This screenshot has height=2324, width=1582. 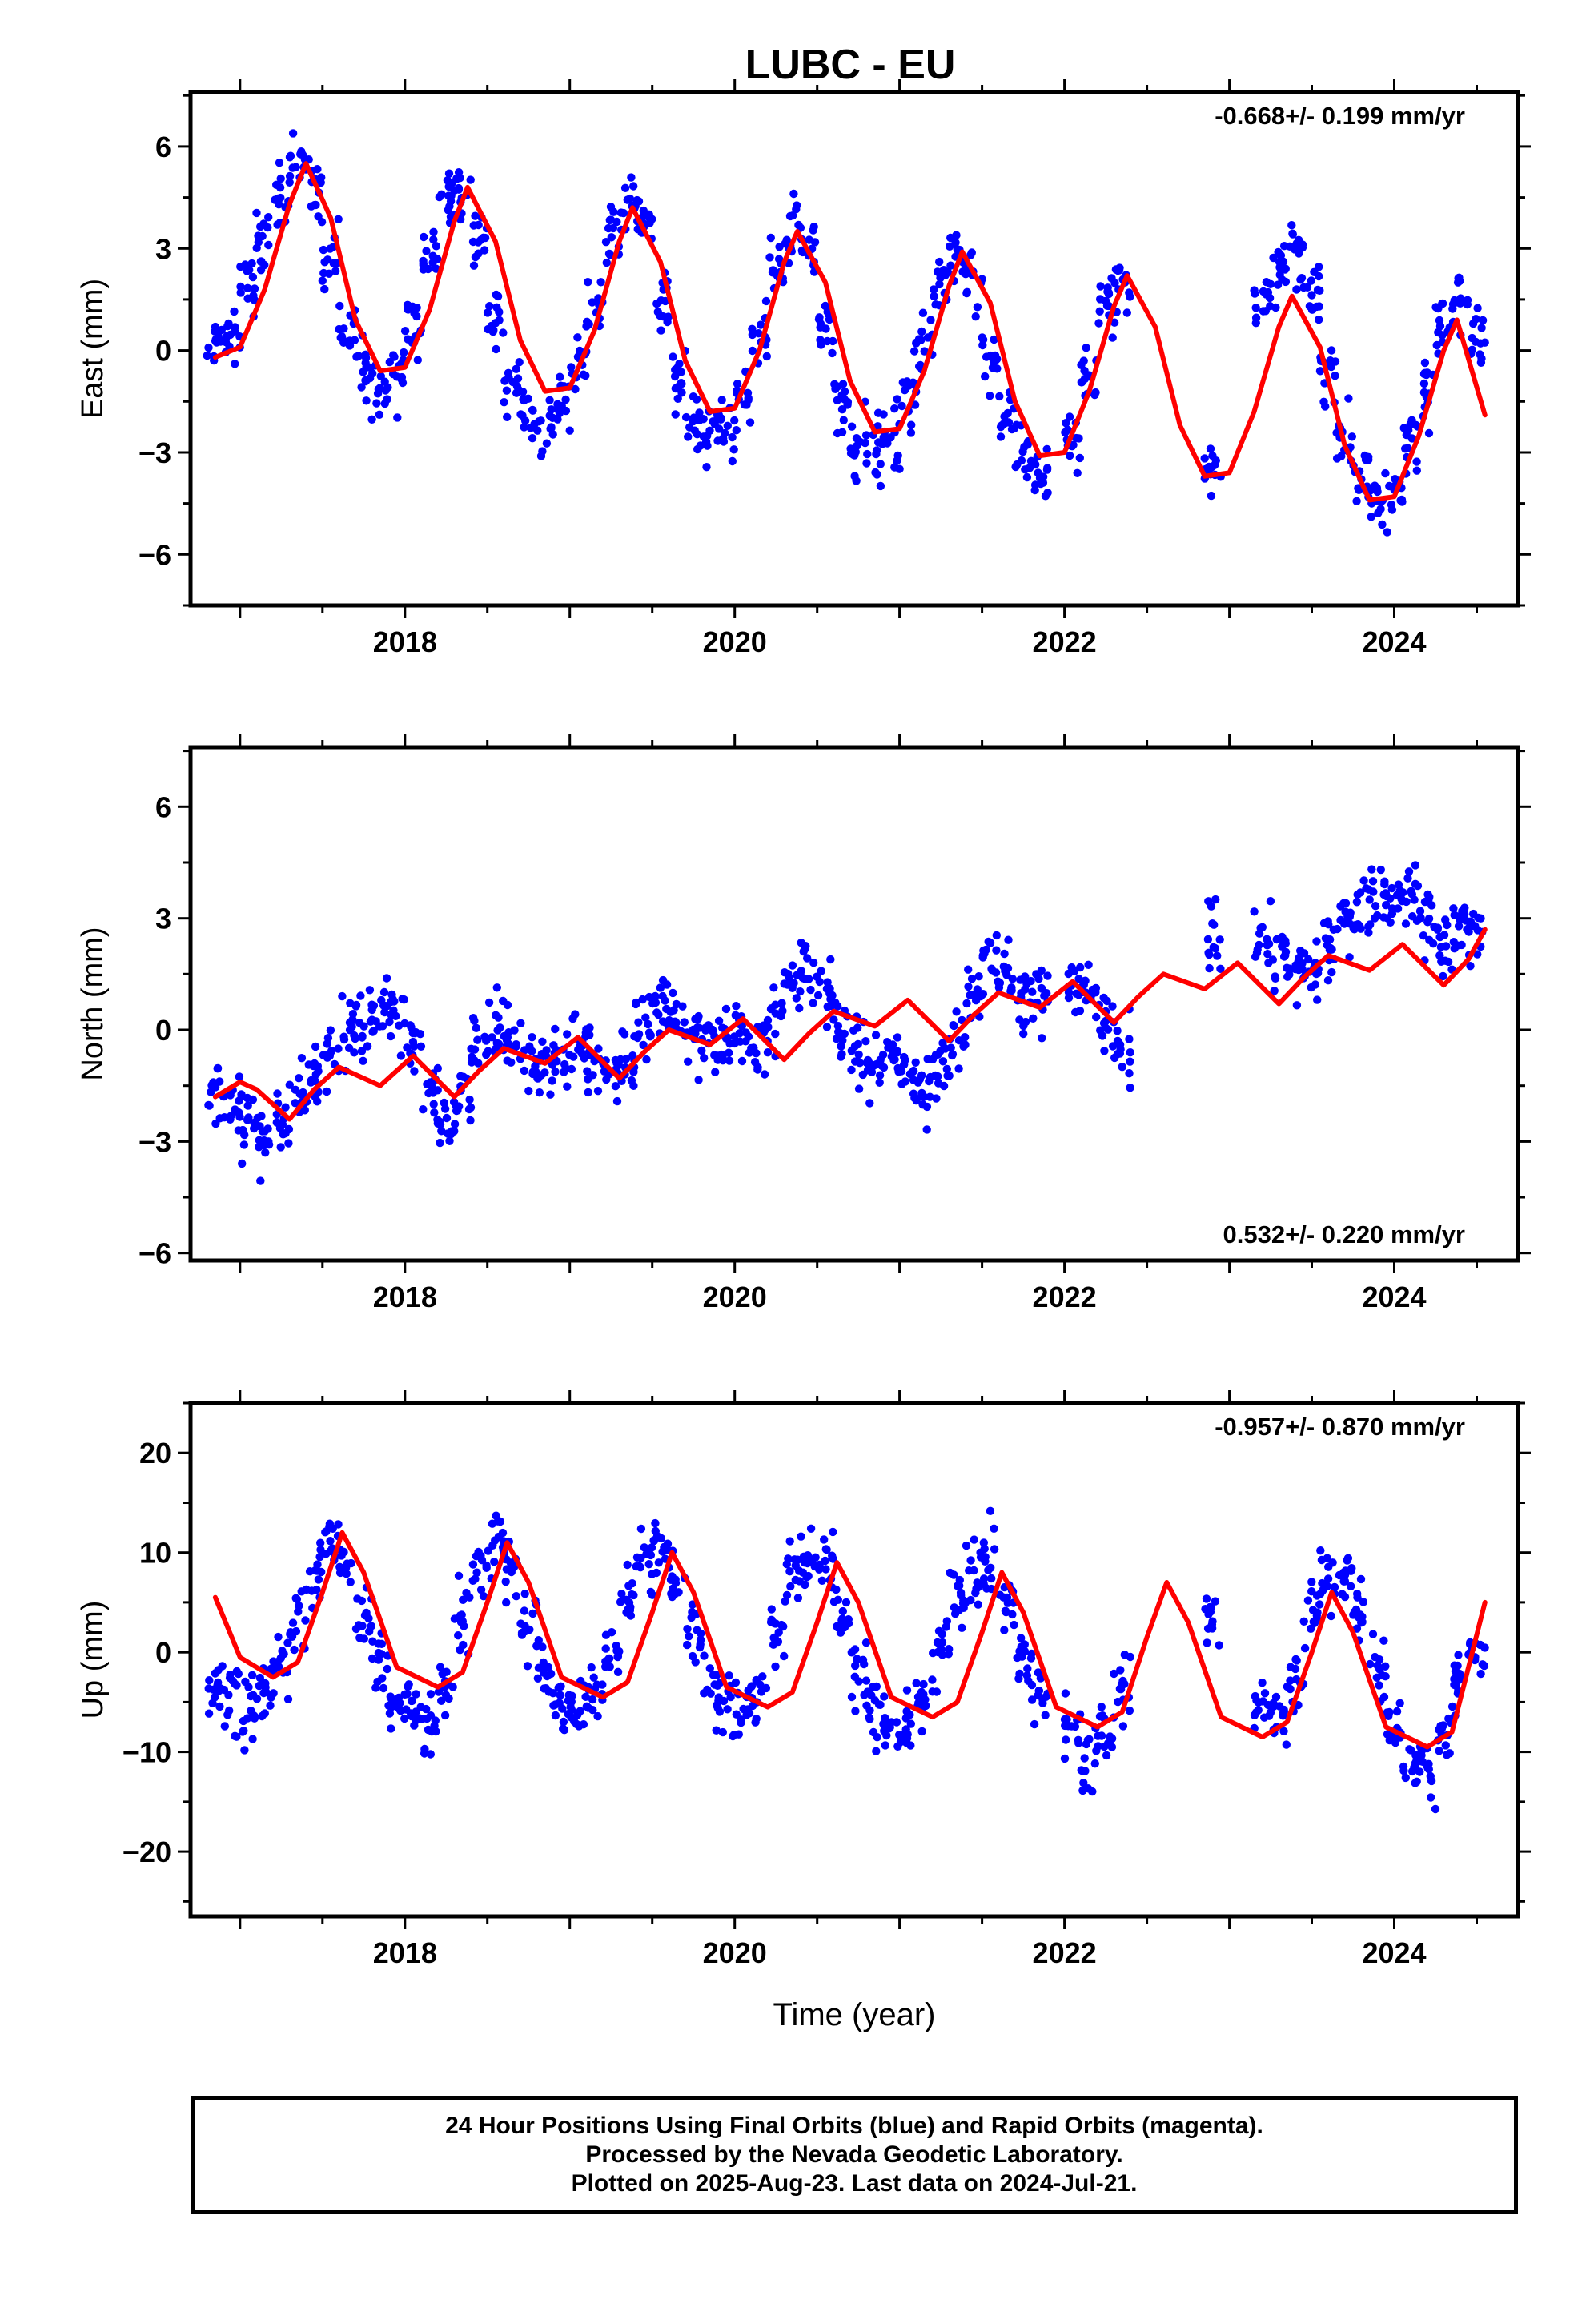 What do you see at coordinates (1344, 1234) in the screenshot?
I see `rate-label-north: 0.532+/- 0.220 mm/yr` at bounding box center [1344, 1234].